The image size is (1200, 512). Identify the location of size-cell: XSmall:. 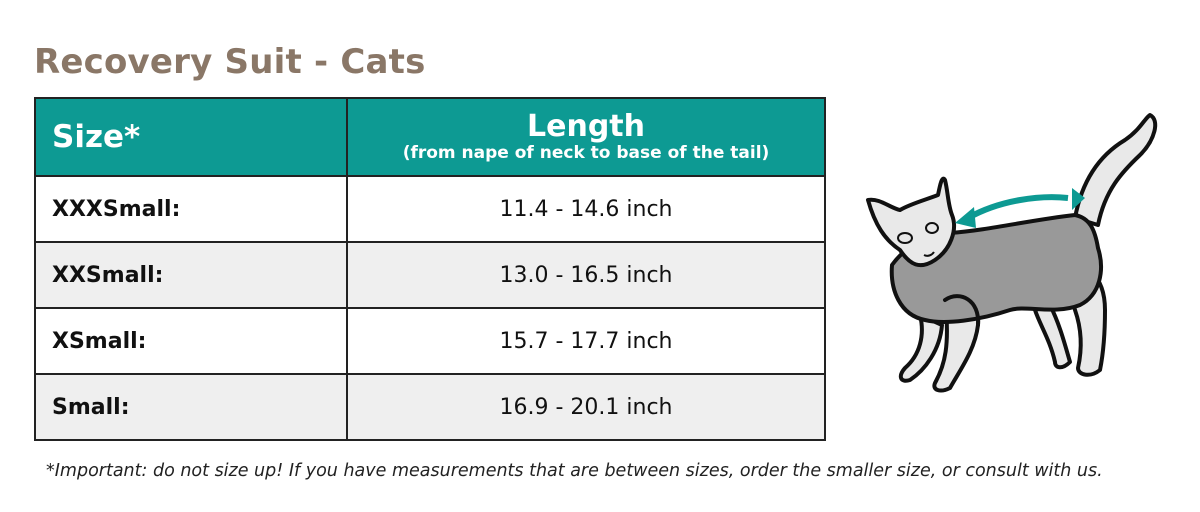
(191, 341).